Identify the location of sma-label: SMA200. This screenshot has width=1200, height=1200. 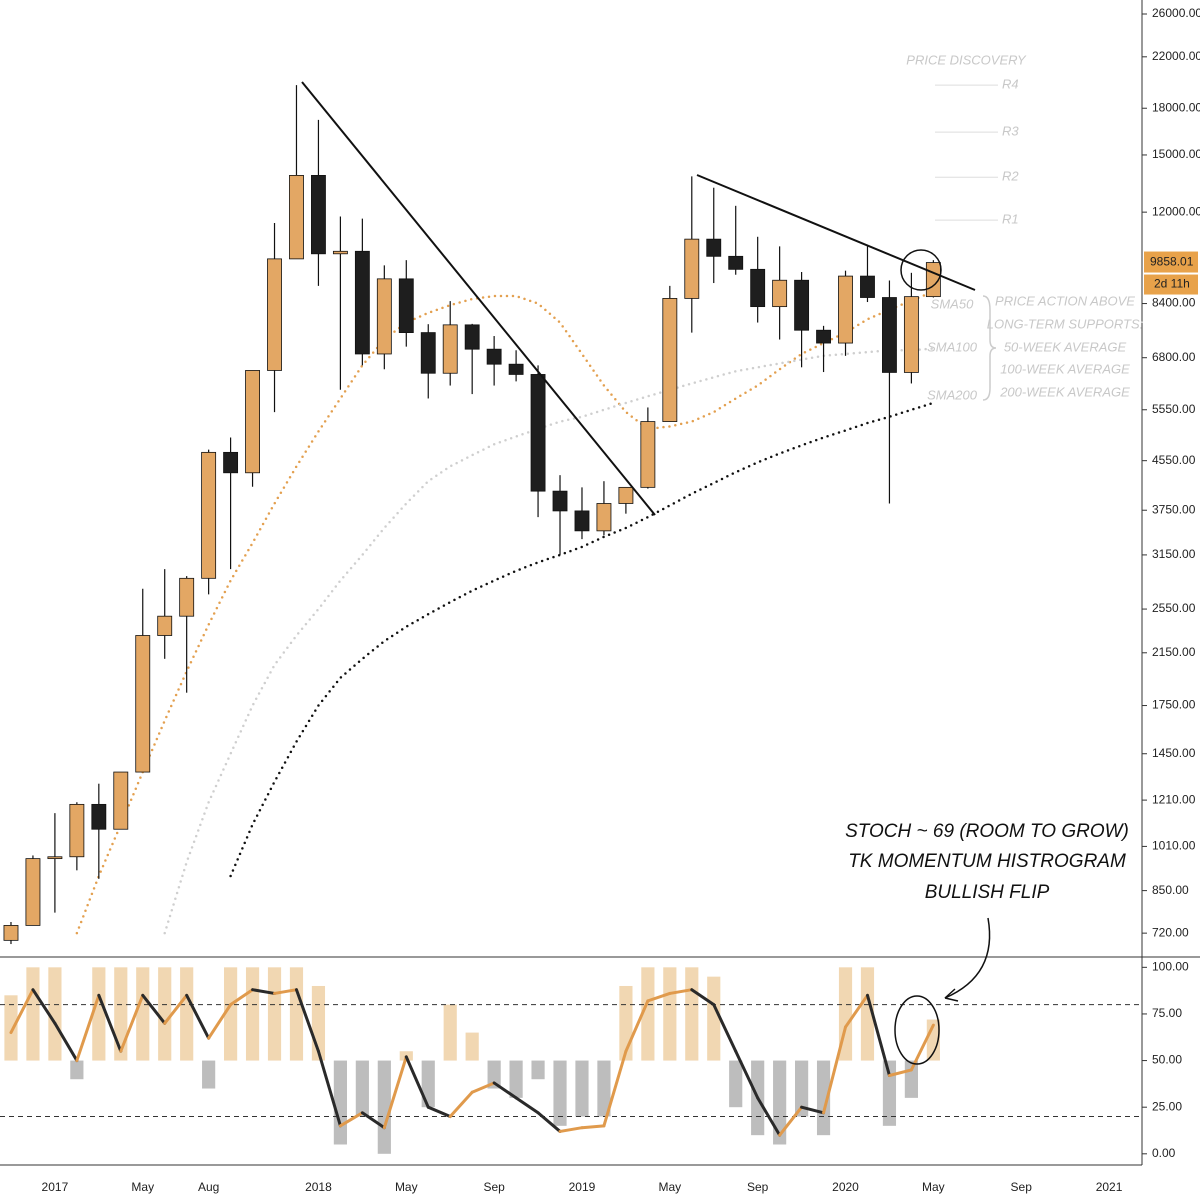
(952, 394).